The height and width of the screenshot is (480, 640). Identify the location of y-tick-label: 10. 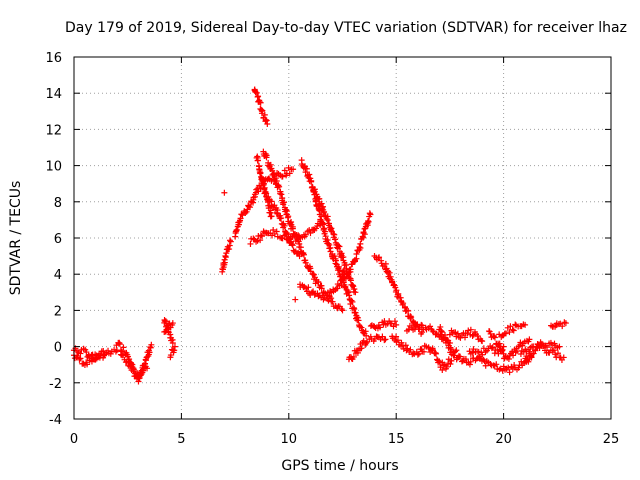
(53, 167).